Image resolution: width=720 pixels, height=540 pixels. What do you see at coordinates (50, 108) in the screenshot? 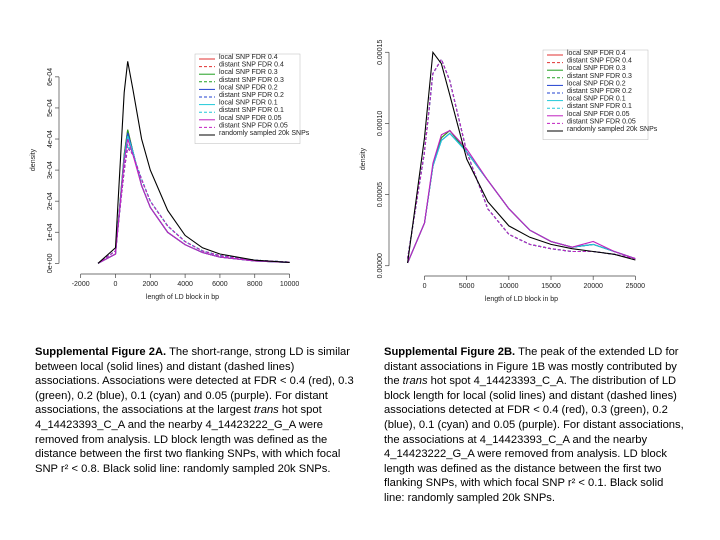
I see `y-tick-label: 5e-04` at bounding box center [50, 108].